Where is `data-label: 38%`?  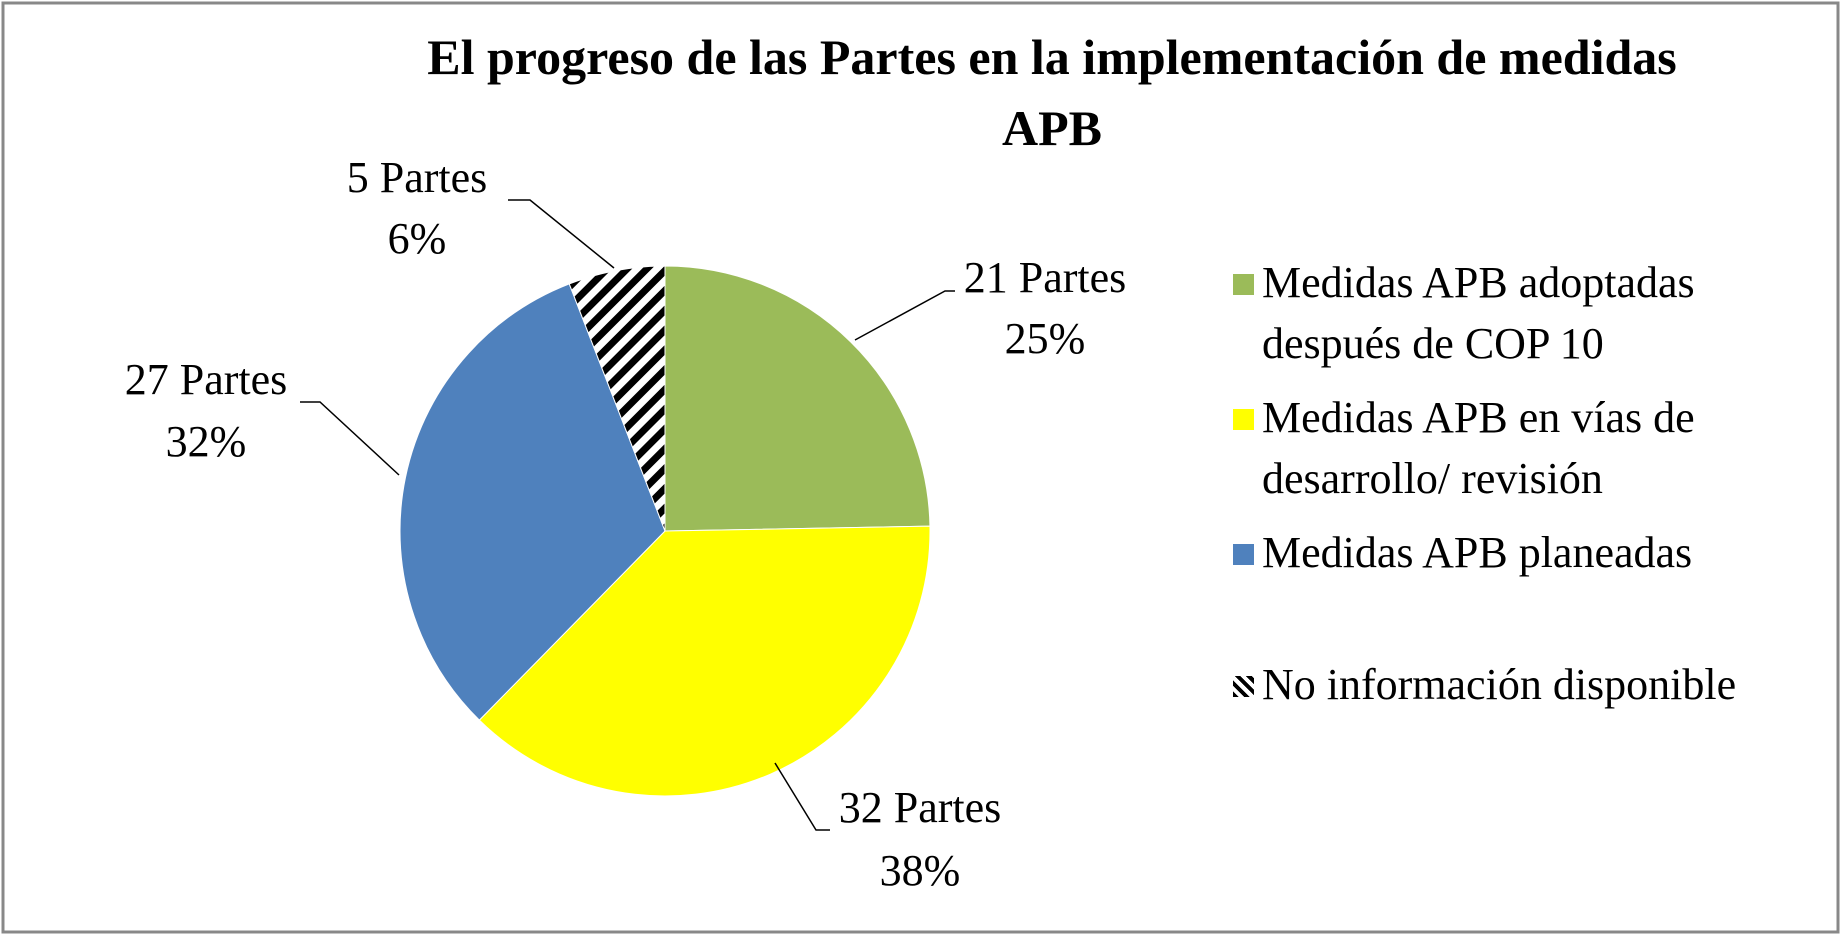 data-label: 38% is located at coordinates (920, 870).